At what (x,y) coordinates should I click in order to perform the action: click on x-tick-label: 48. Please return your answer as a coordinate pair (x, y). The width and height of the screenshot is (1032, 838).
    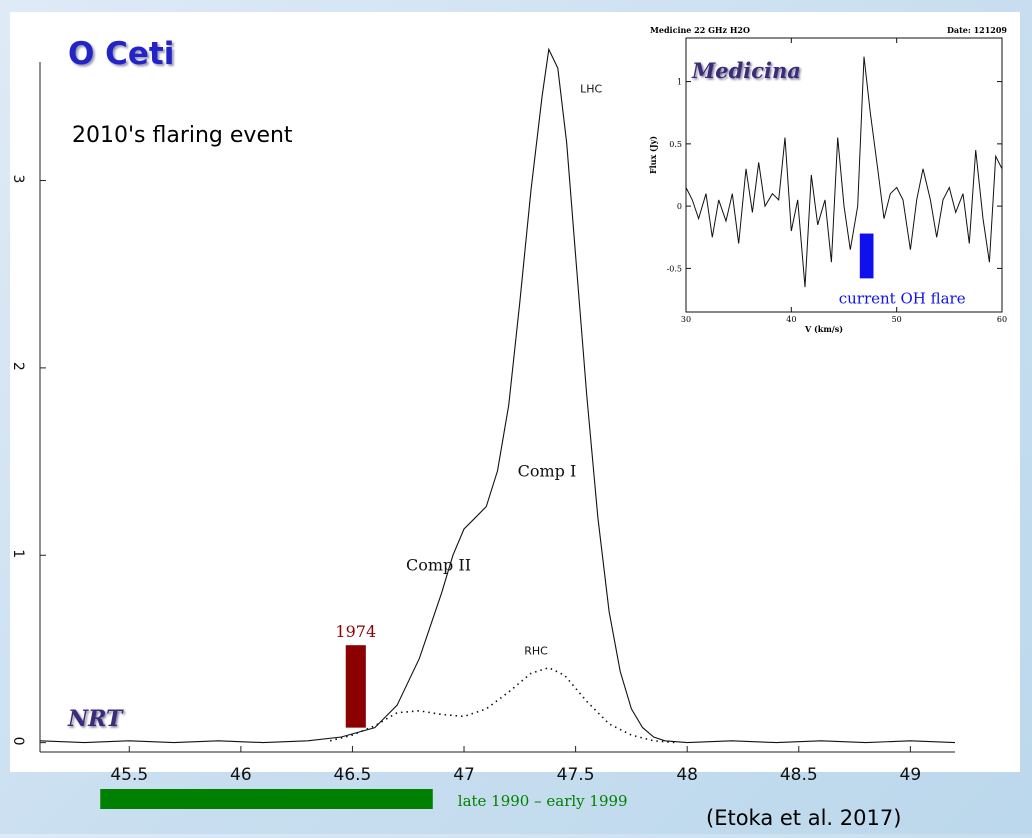
    Looking at the image, I should click on (687, 775).